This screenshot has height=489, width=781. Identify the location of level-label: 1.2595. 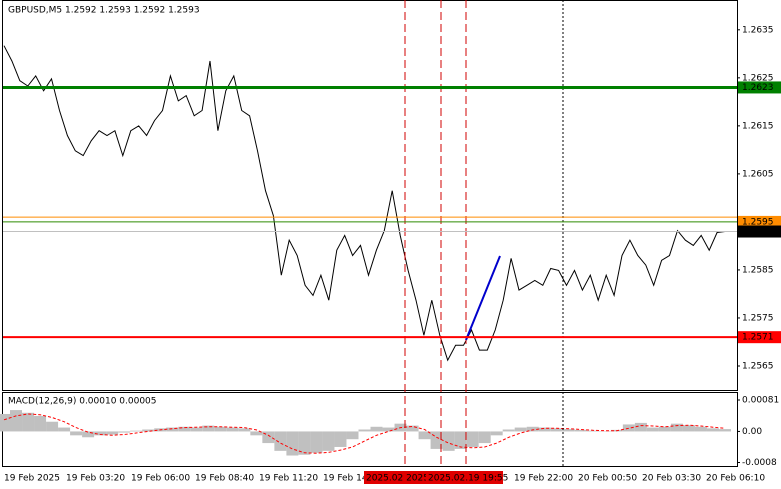
(758, 222).